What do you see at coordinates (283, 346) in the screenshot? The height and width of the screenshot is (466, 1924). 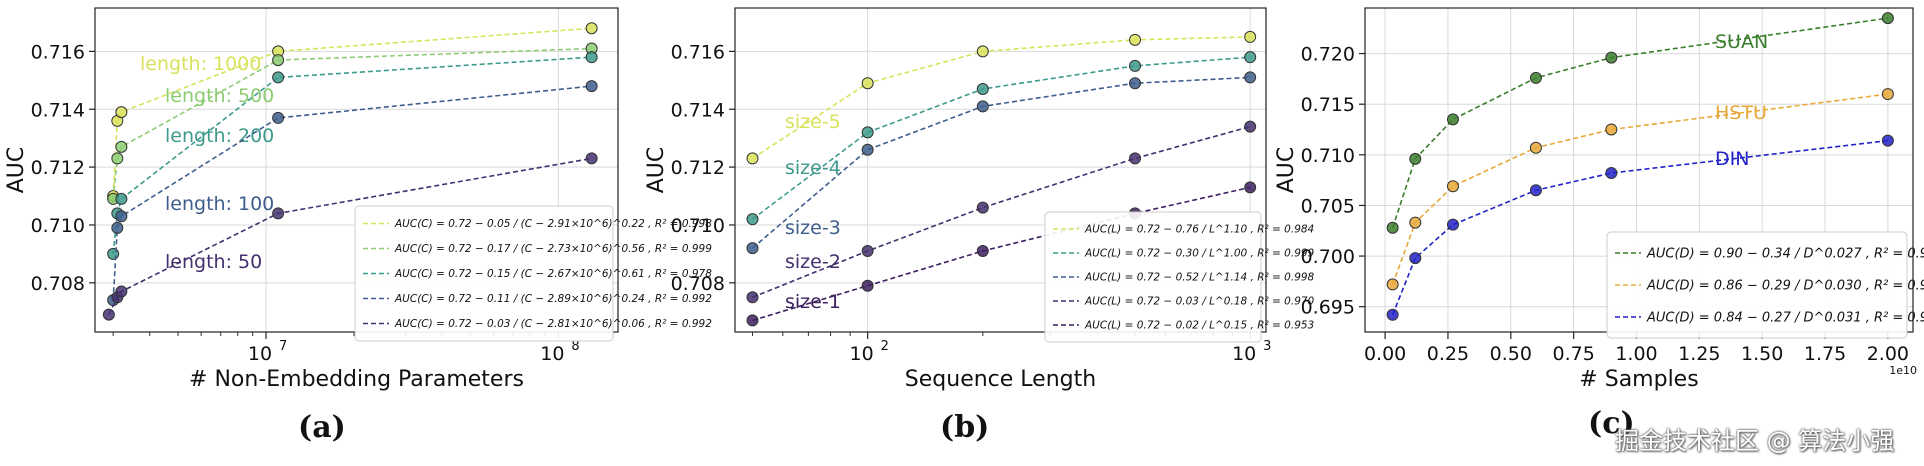 I see `x-tick-label-exponent: 7` at bounding box center [283, 346].